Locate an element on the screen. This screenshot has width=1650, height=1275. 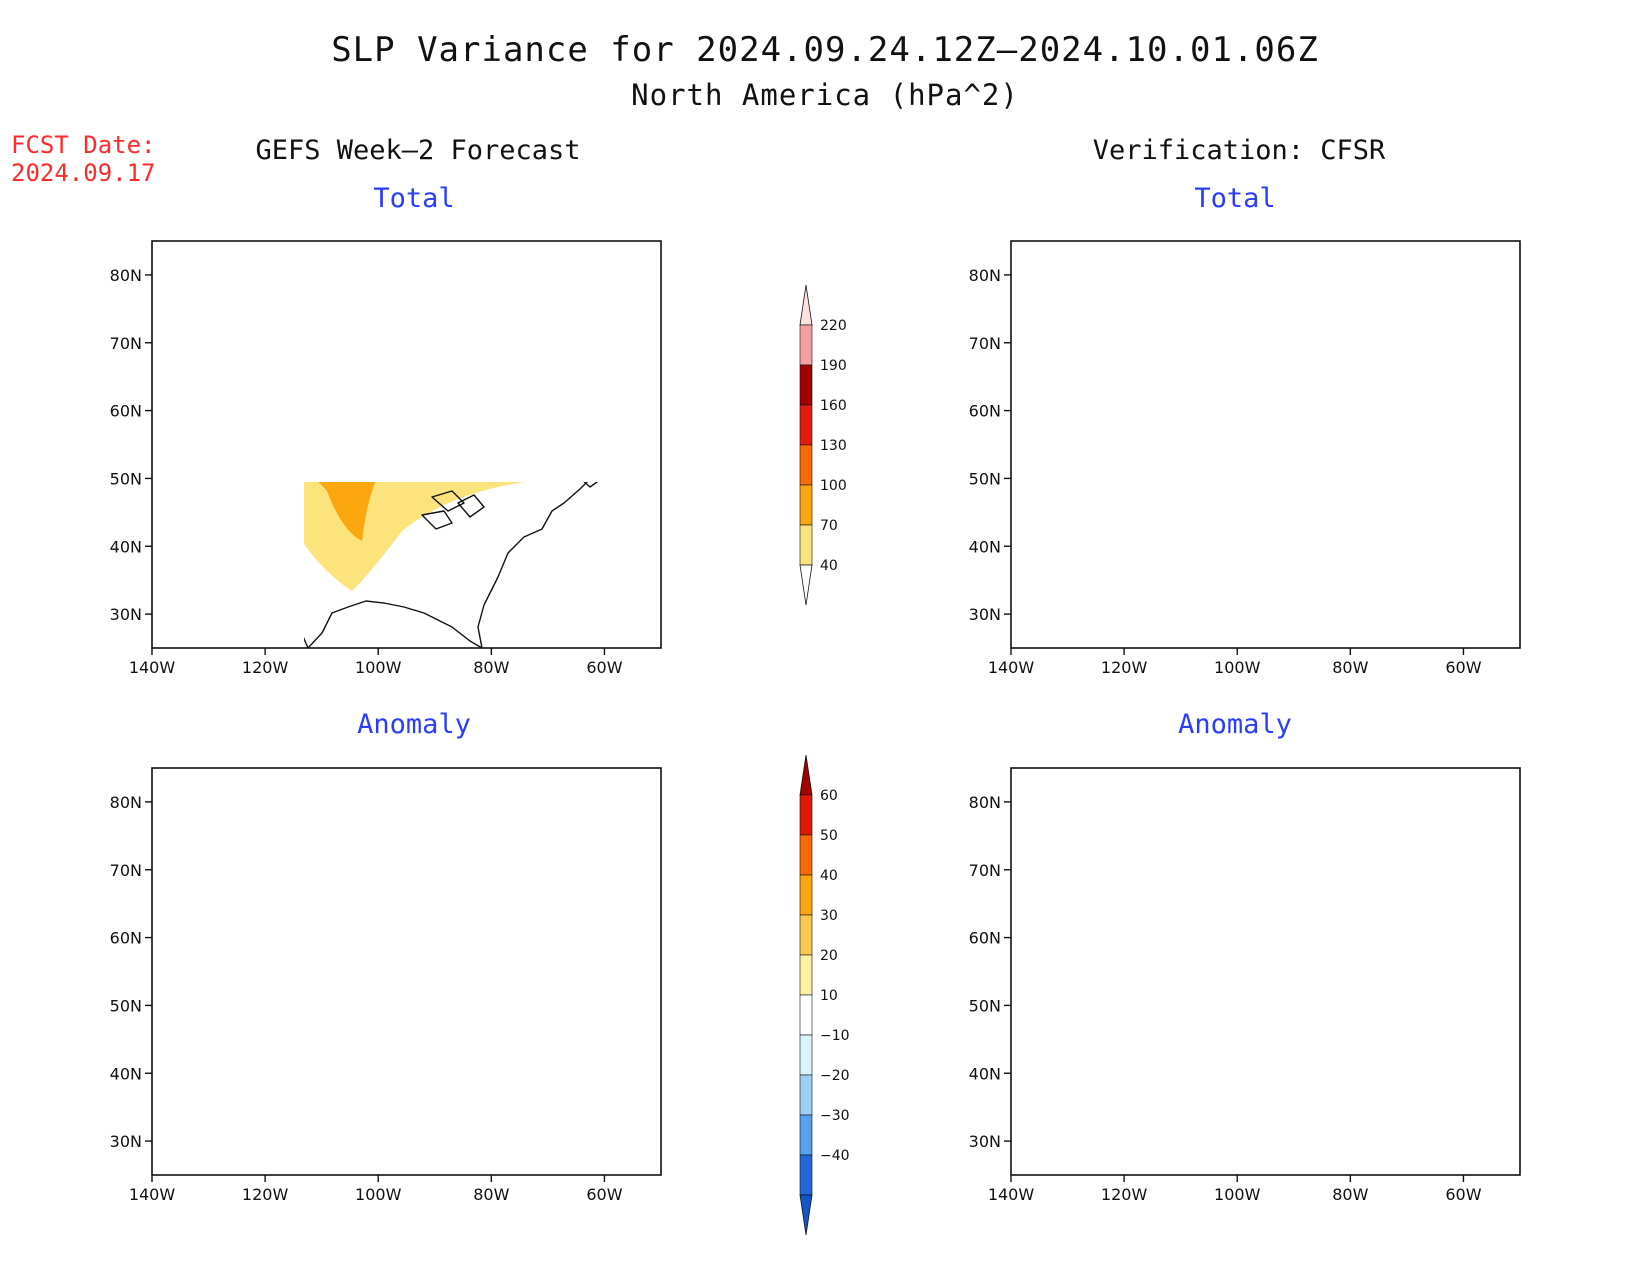
forecast-total-panel is located at coordinates (406, 444).